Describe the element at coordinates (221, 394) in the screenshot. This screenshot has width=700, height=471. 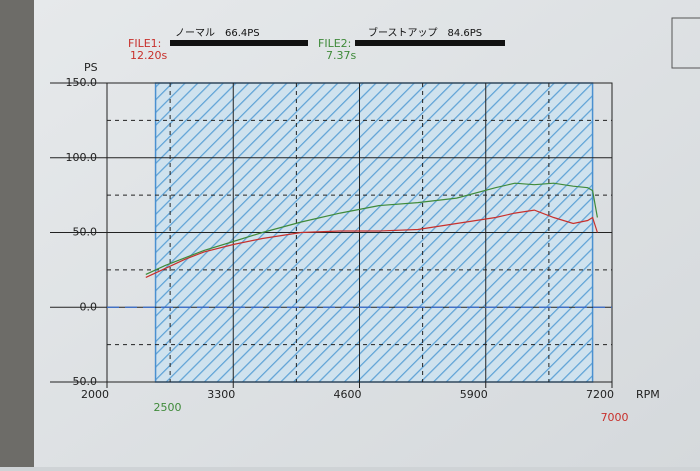
I see `x-tick-label: 3300` at that location.